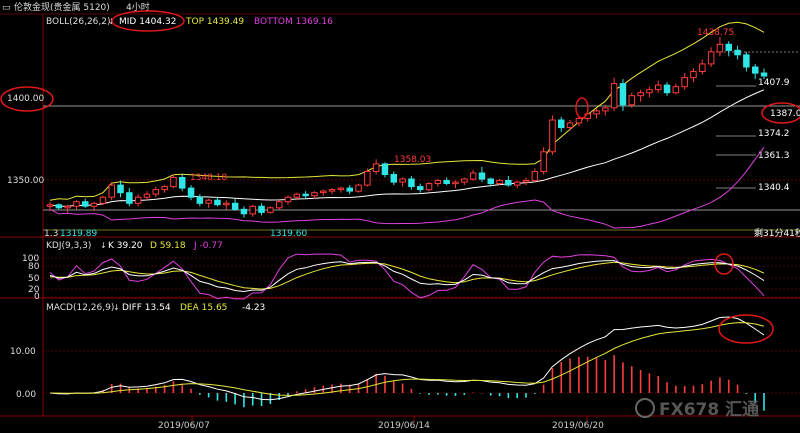 This screenshot has height=433, width=800. What do you see at coordinates (288, 234) in the screenshot?
I see `annotation-low-1319: 1319.60` at bounding box center [288, 234].